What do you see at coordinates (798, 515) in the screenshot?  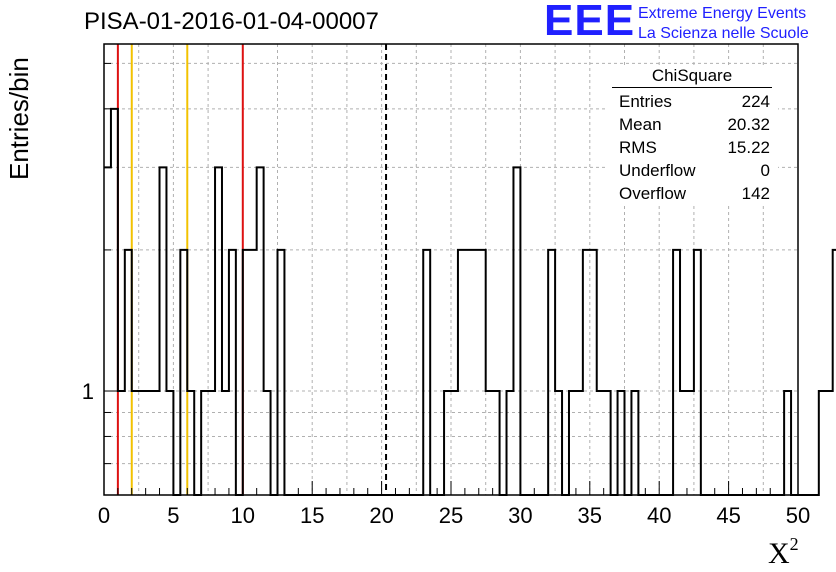 I see `x-tick-label: 50` at bounding box center [798, 515].